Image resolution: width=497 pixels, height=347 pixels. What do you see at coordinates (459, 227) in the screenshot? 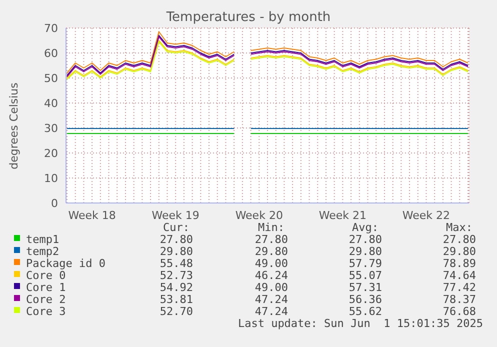
I see `text: Max:` at bounding box center [459, 227].